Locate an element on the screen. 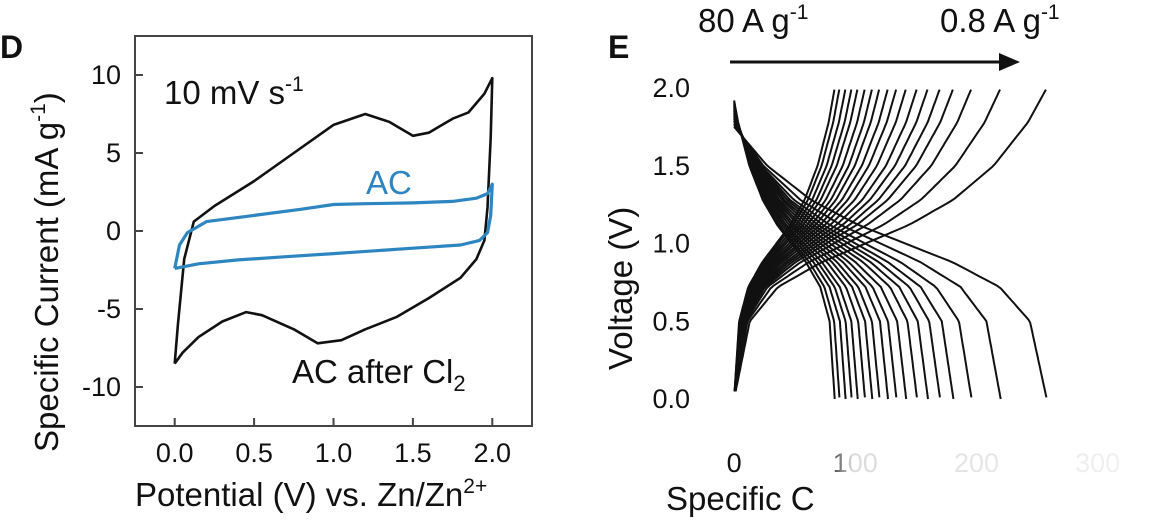 This screenshot has height=524, width=1154. y-tick-label: 0.0 is located at coordinates (671, 399).